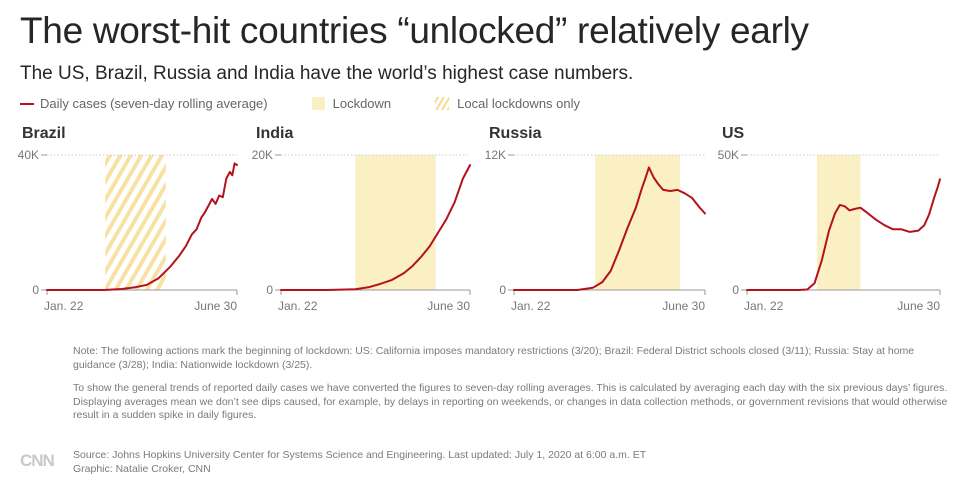  I want to click on chart-panel-brazil: Brazil 0 40K Jan. 22 June 30, so click(128, 219).